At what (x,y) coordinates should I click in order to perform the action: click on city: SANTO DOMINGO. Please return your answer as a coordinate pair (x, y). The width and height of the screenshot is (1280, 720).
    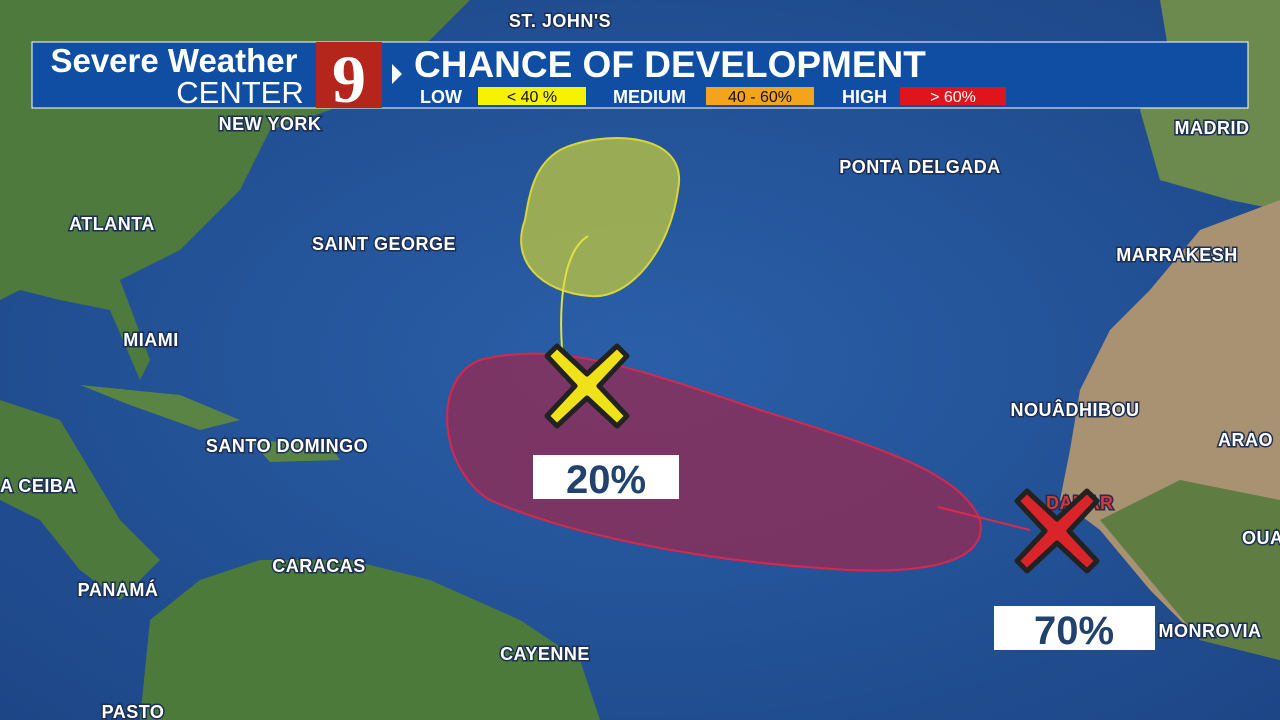
    Looking at the image, I should click on (287, 446).